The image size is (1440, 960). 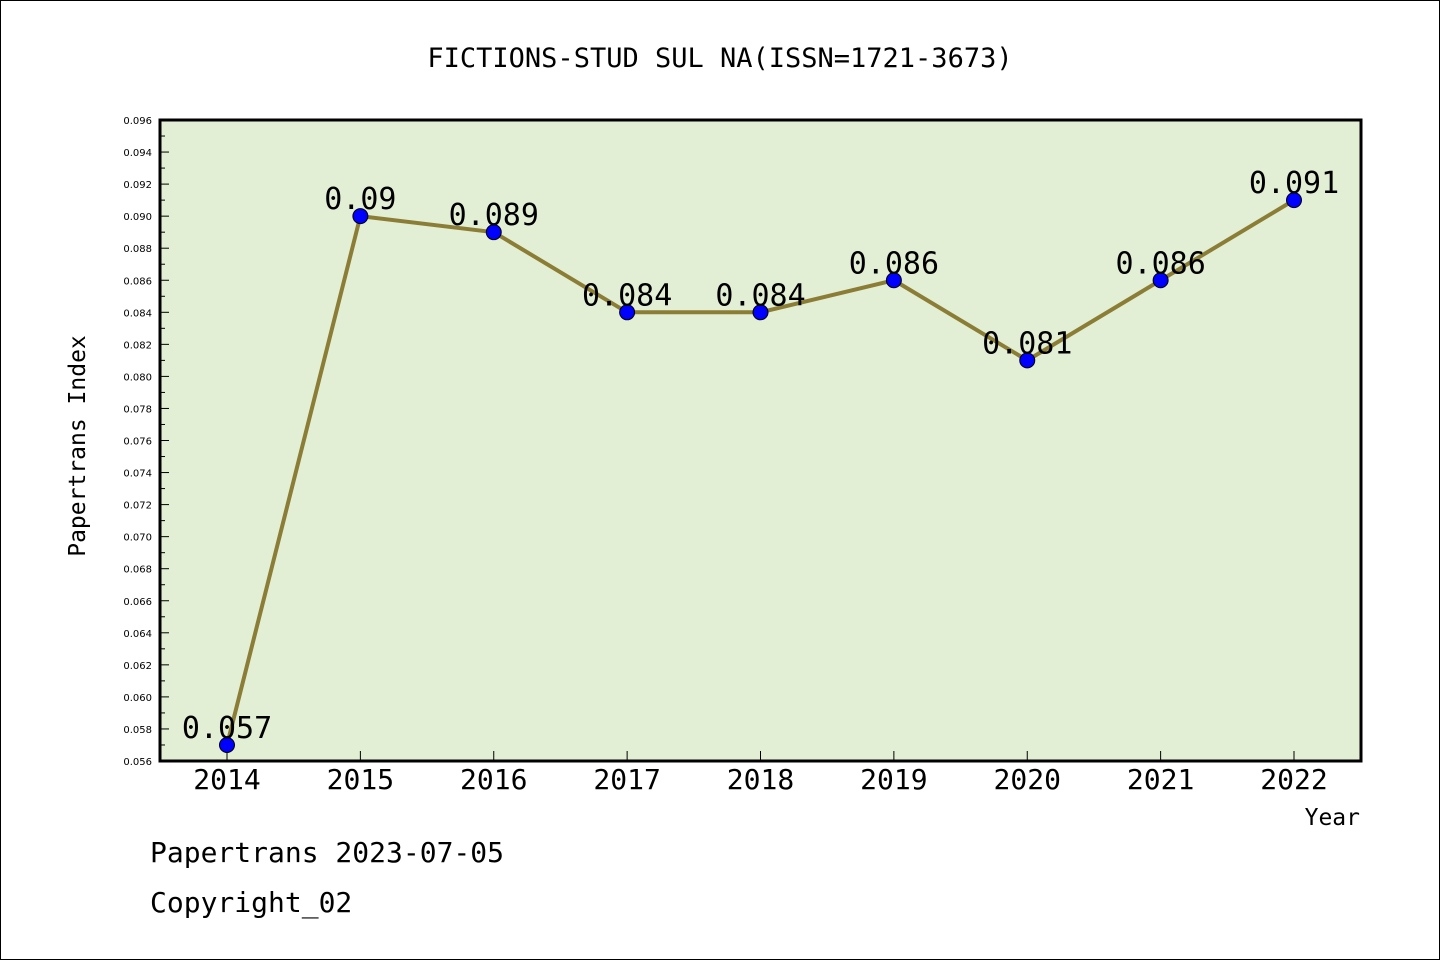 I want to click on x-tick-label: 2022, so click(x=1293, y=779).